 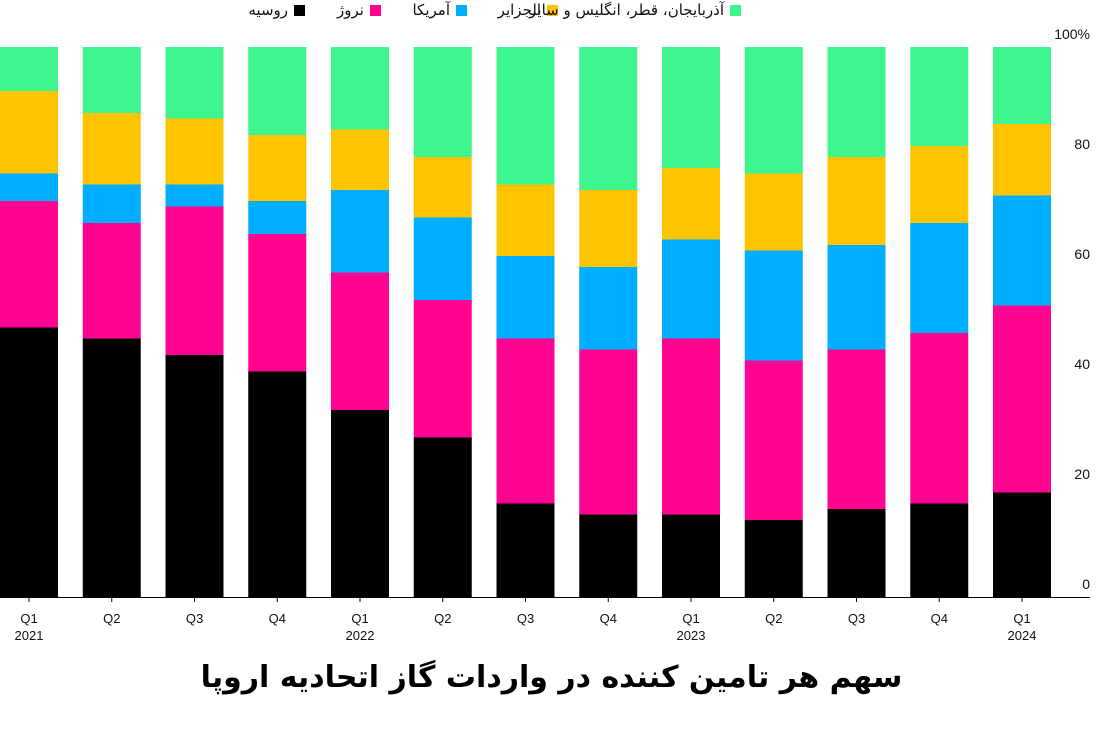 I want to click on x-tick-label-year: 2023, so click(x=691, y=635).